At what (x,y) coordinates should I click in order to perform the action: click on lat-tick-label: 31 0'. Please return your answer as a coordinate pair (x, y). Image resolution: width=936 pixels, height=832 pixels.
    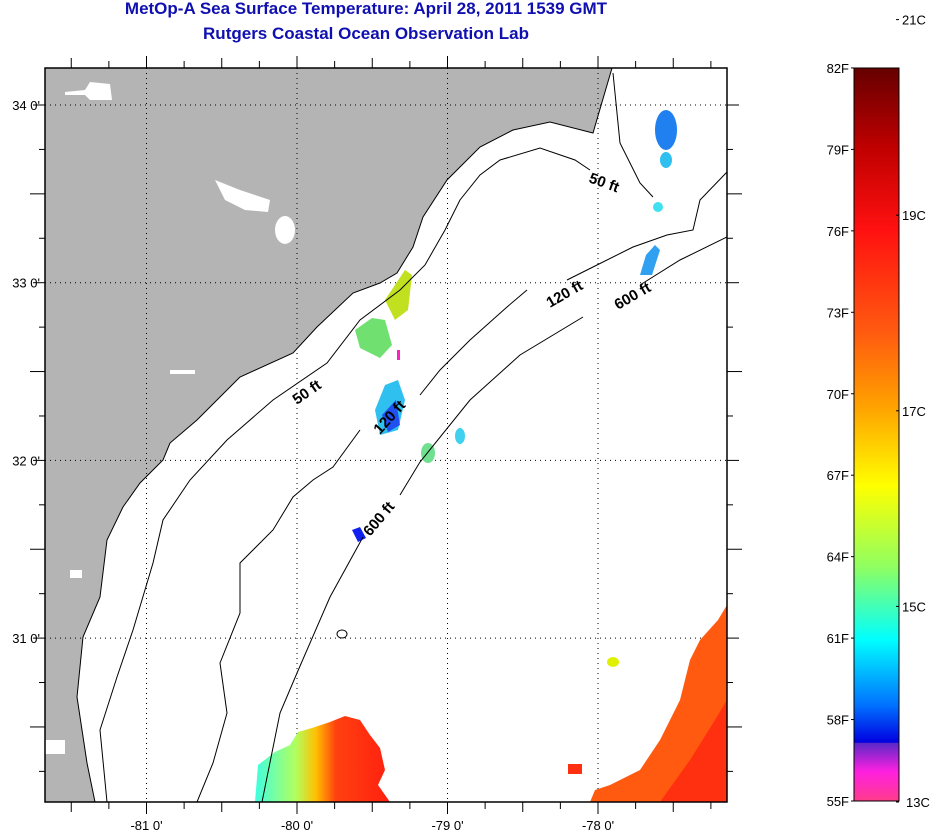
    Looking at the image, I should click on (26, 638).